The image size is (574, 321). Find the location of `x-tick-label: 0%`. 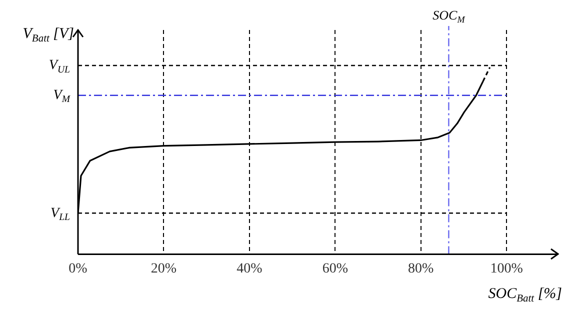

x-tick-label: 0% is located at coordinates (78, 268).